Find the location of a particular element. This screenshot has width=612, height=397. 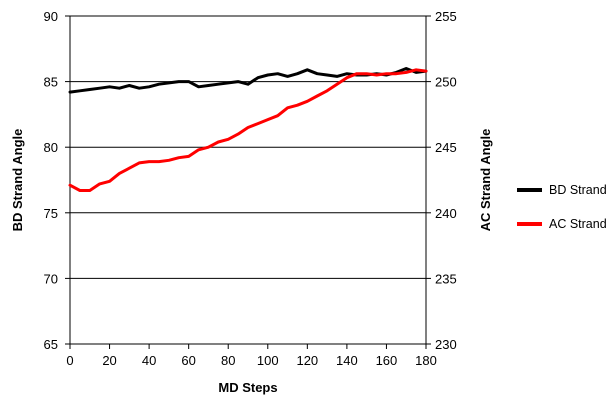

y-right-tick-label: 230 is located at coordinates (446, 344).